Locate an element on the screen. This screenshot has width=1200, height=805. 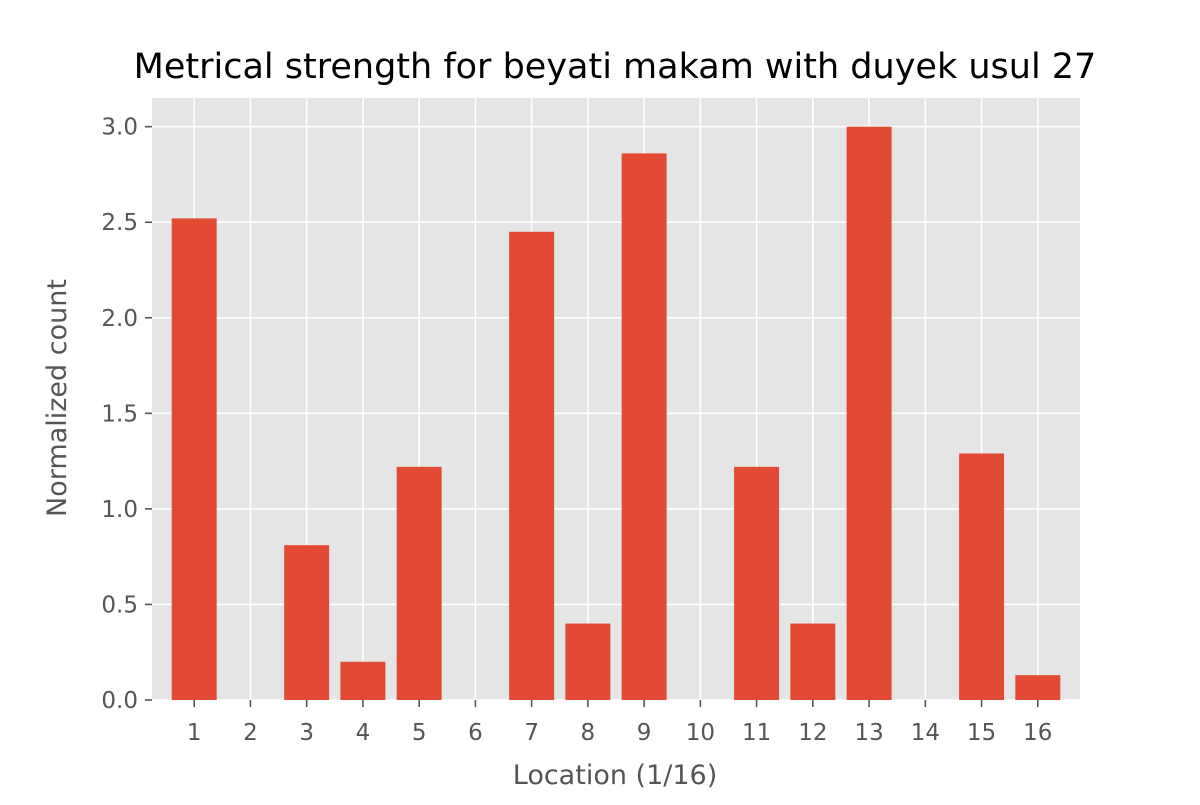
x-tick-label: 15 is located at coordinates (981, 733).